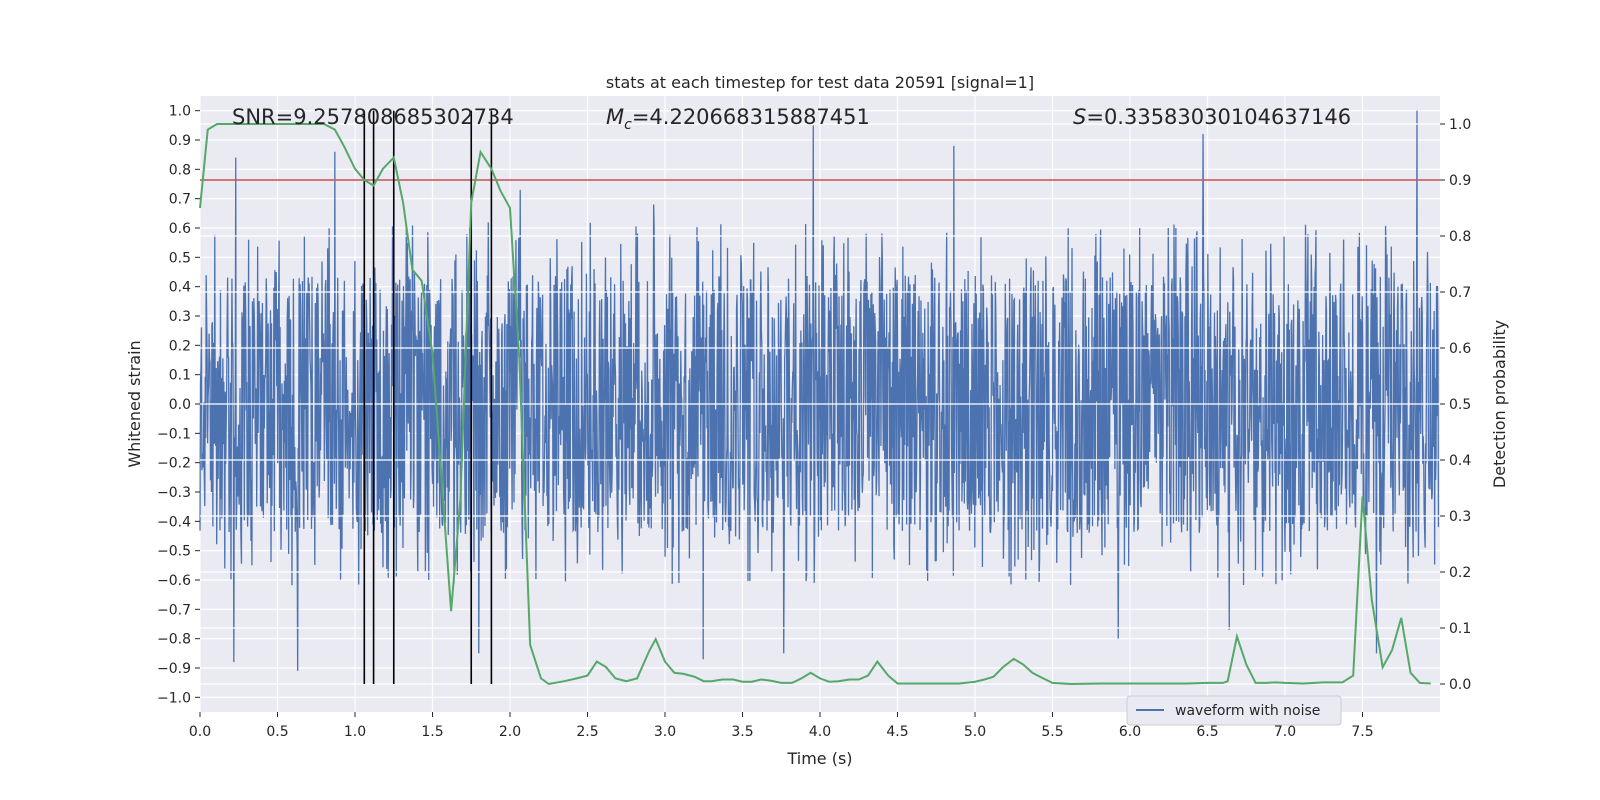 The width and height of the screenshot is (1600, 800). What do you see at coordinates (174, 552) in the screenshot?
I see `y-tick-label: −0.5` at bounding box center [174, 552].